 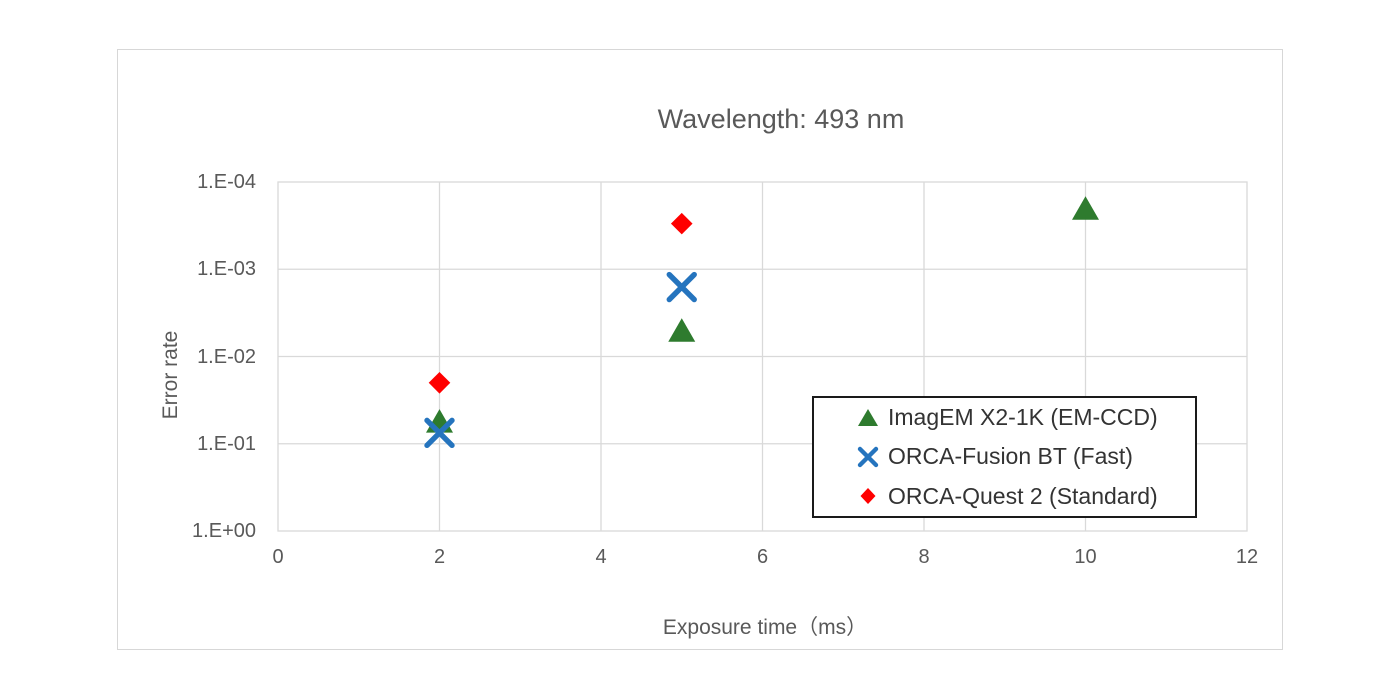 I want to click on legend-marker-x-icon, so click(x=868, y=457).